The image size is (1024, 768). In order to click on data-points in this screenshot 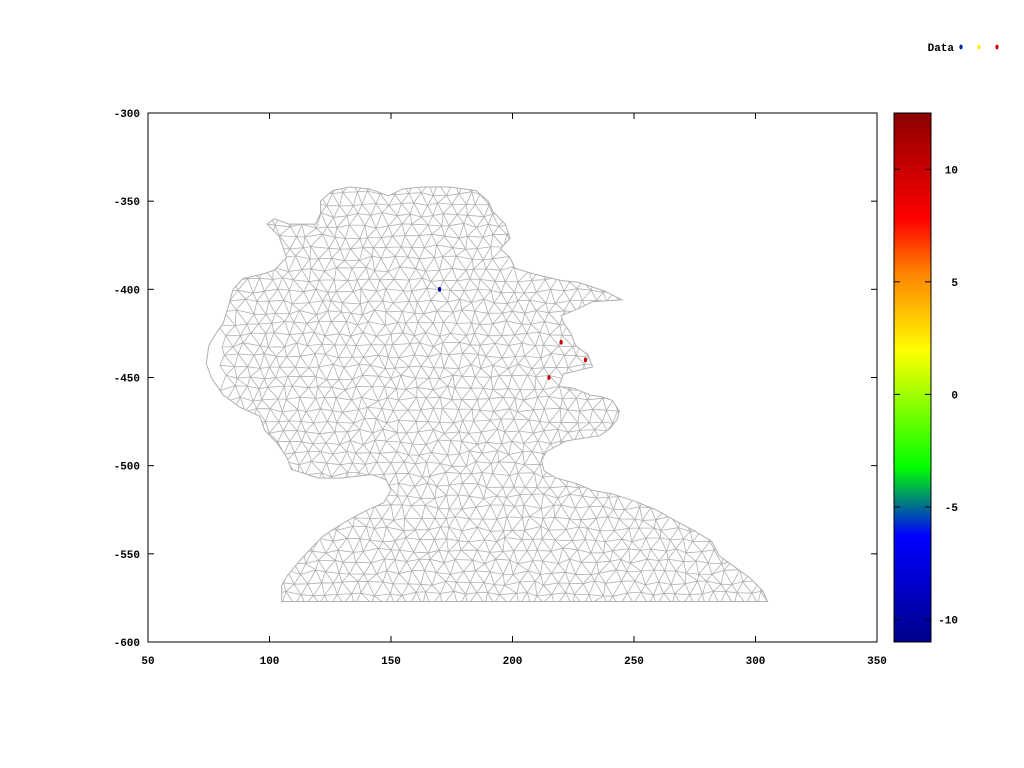, I will do `click(513, 333)`.